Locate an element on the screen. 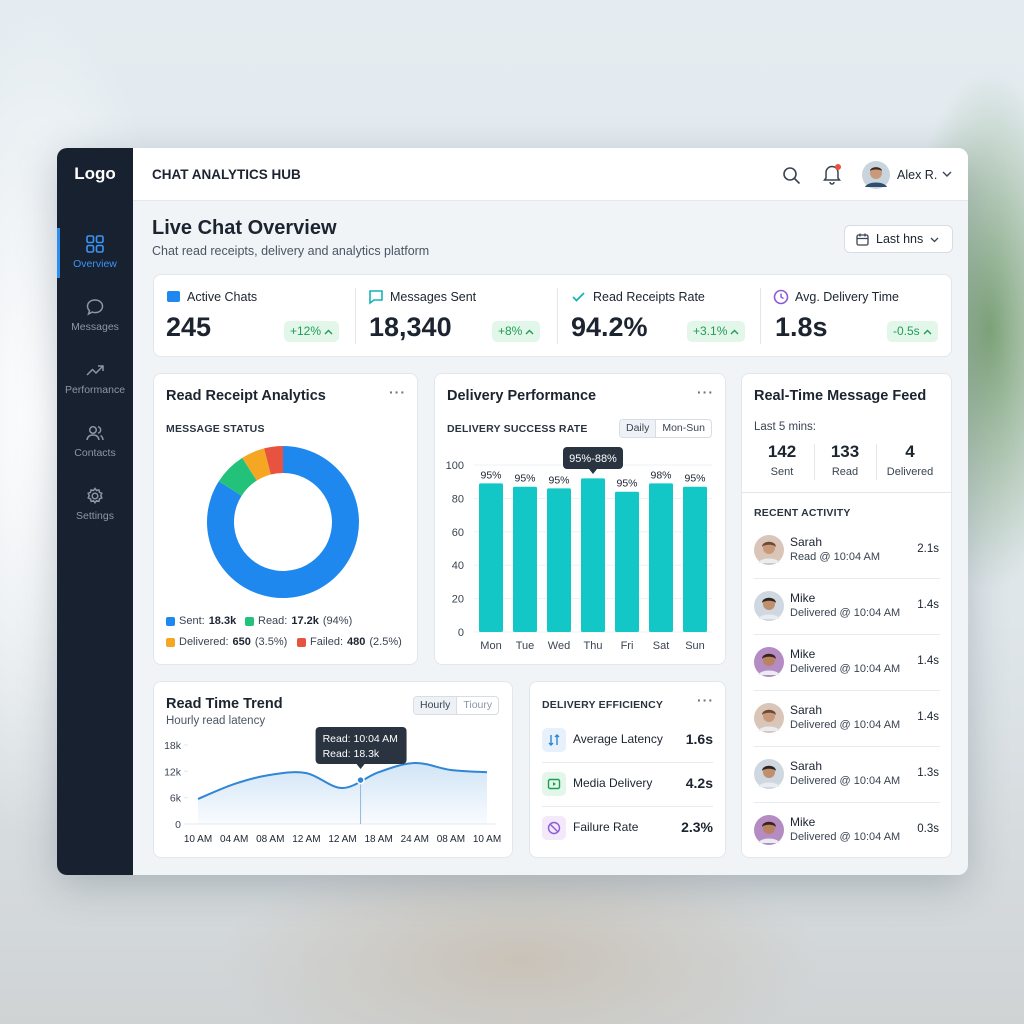  sidebar is located at coordinates (95, 511).